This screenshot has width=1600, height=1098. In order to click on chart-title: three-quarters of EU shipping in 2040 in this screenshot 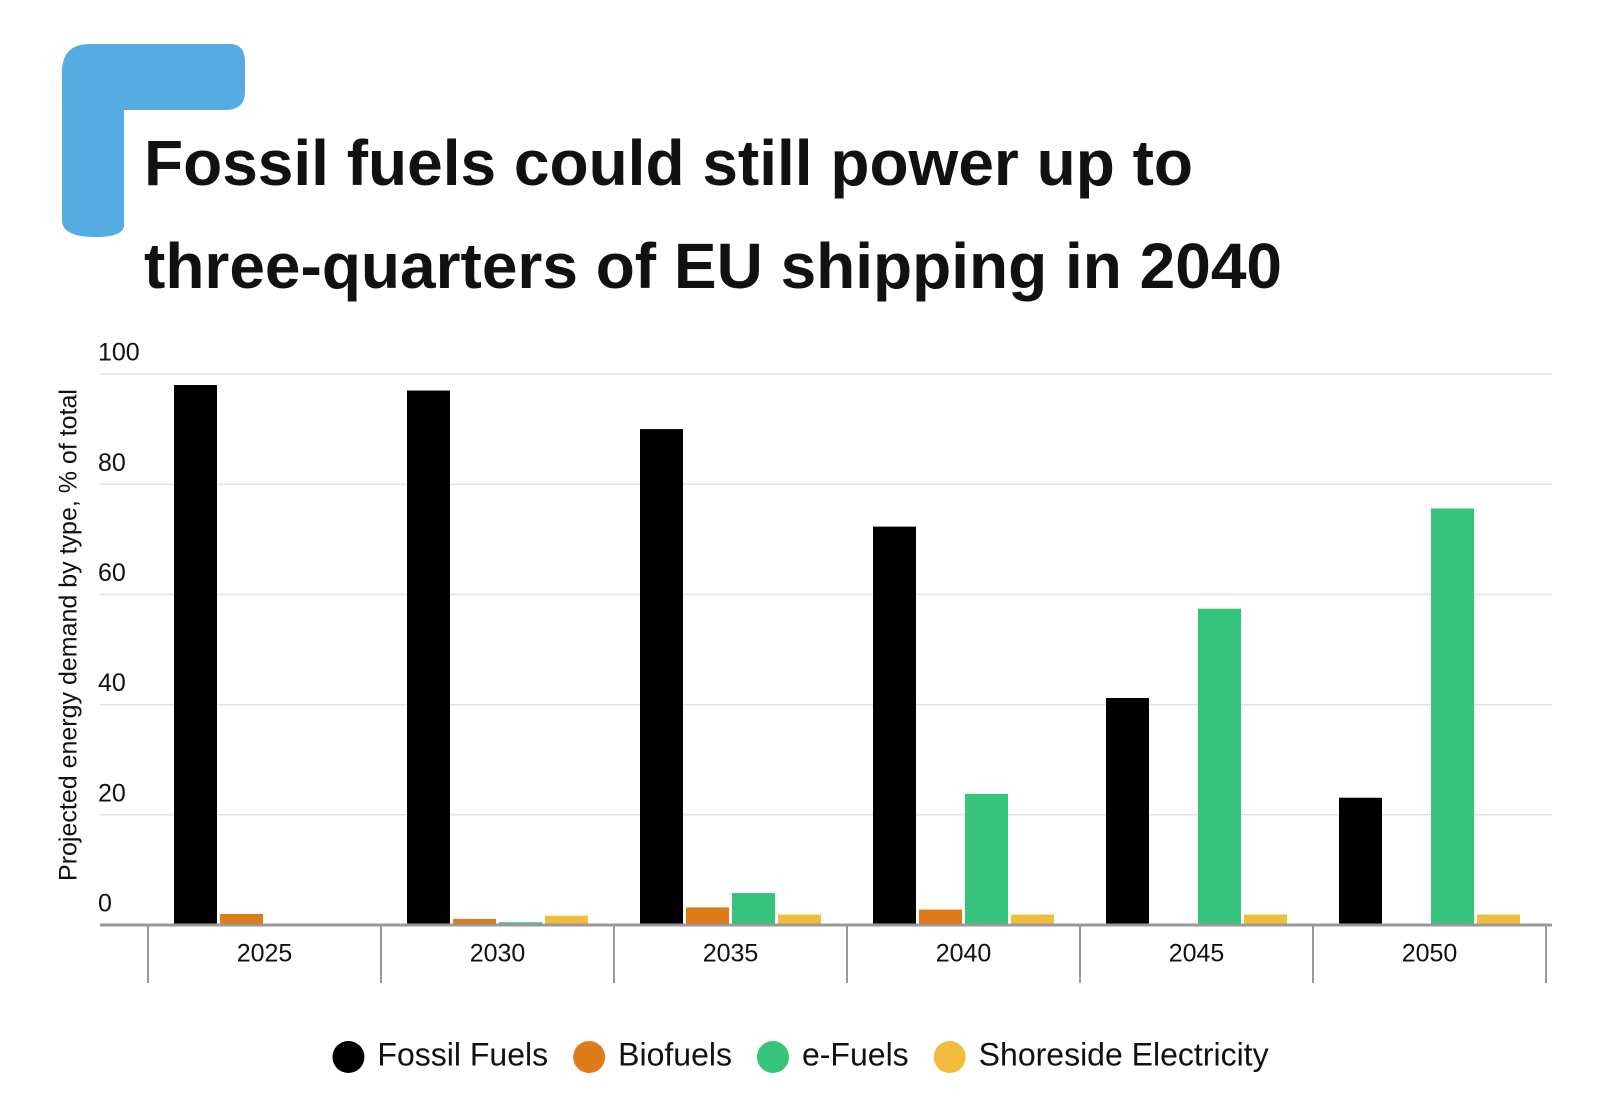, I will do `click(713, 266)`.